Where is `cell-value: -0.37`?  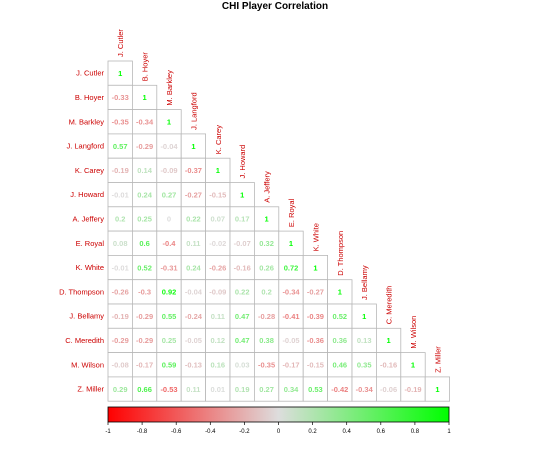 cell-value: -0.37 is located at coordinates (193, 170).